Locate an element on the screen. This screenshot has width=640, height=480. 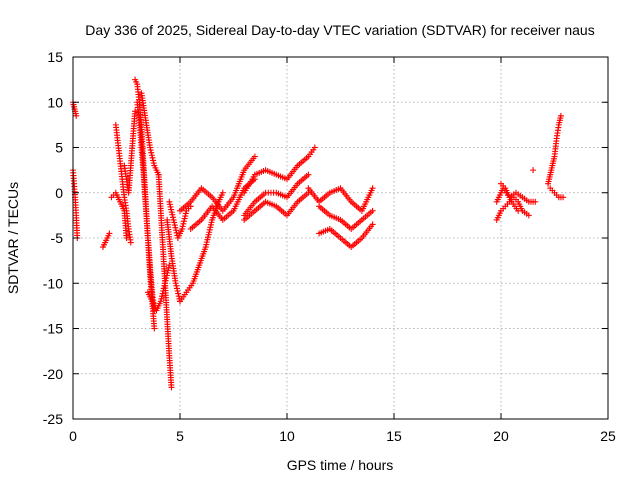
x-tick-label: 0 is located at coordinates (73, 436).